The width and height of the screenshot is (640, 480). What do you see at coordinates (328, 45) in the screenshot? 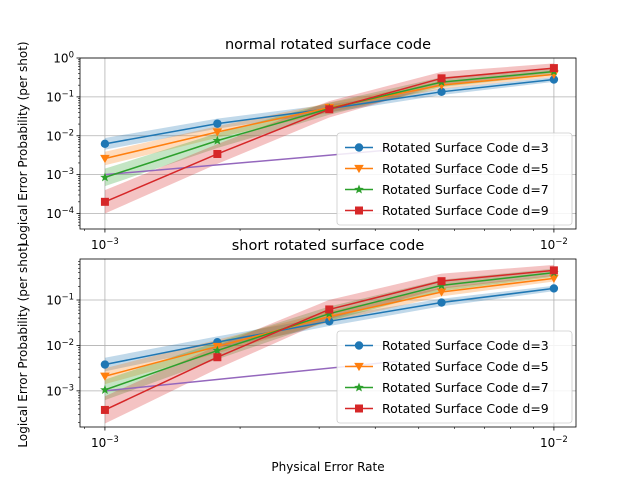
I see `chart-title: normal rotated surface code` at bounding box center [328, 45].